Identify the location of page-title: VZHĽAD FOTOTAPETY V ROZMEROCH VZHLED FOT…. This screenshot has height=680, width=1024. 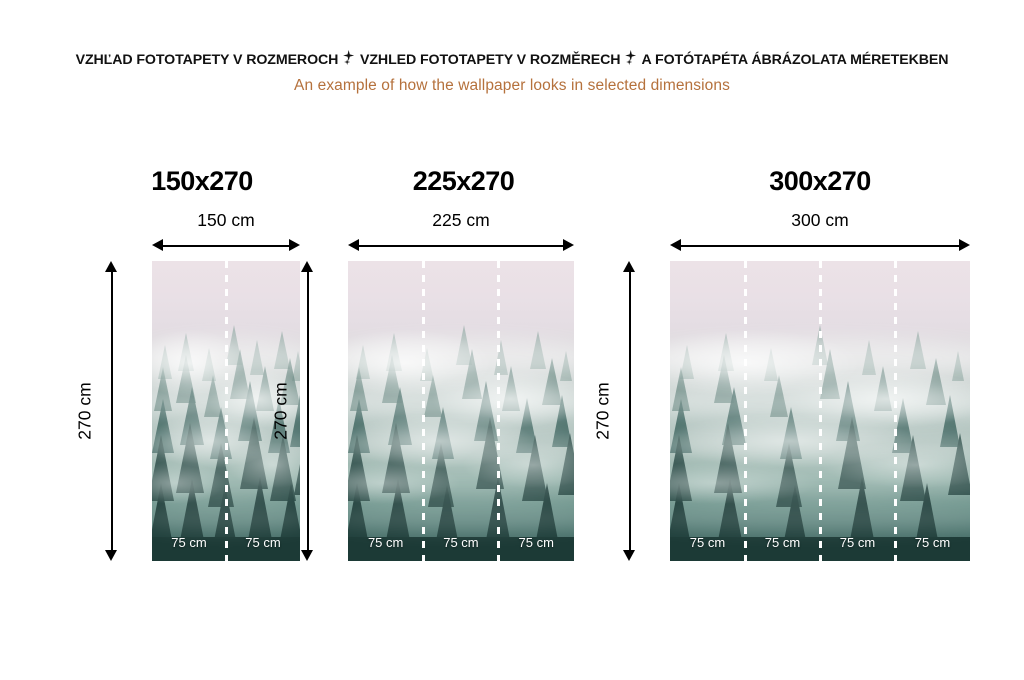
(512, 59).